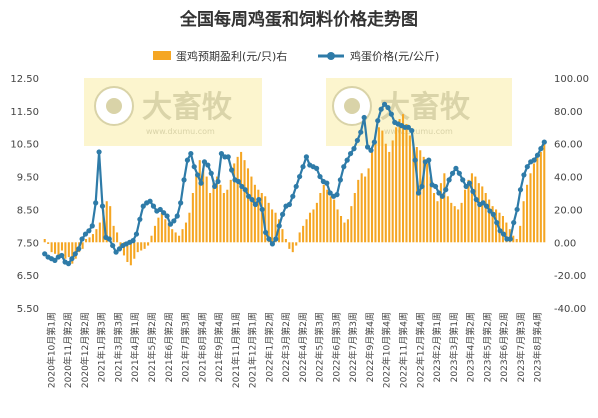  I want to click on x-axis-tick-label: 2021年8月第4周, so click(202, 347).